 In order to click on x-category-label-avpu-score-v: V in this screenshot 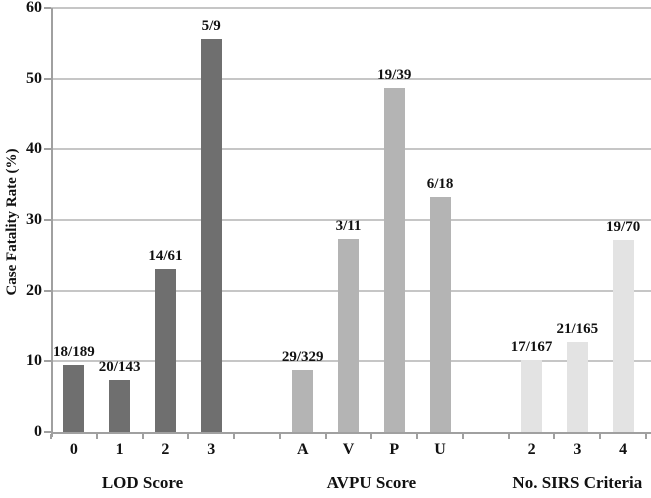, I will do `click(348, 449)`.